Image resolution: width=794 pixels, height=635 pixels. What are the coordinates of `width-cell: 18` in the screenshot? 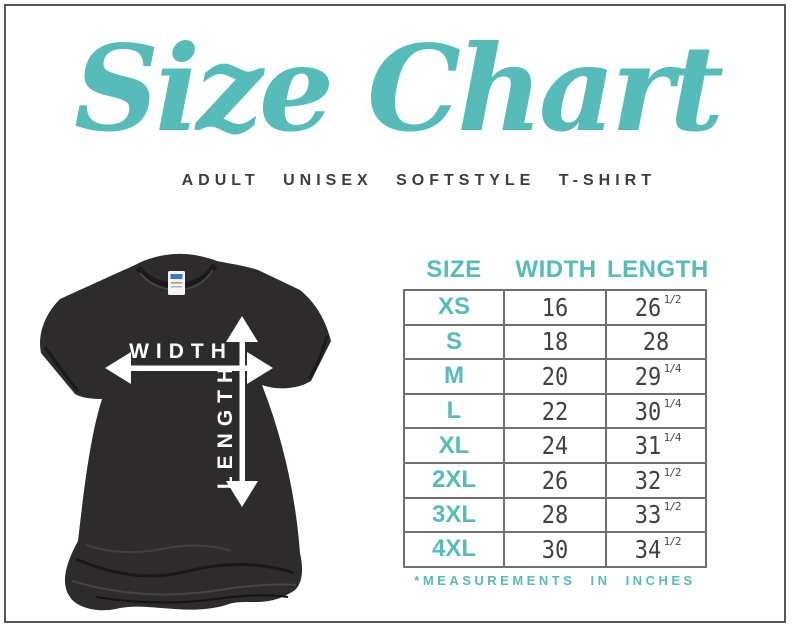 It's located at (556, 342).